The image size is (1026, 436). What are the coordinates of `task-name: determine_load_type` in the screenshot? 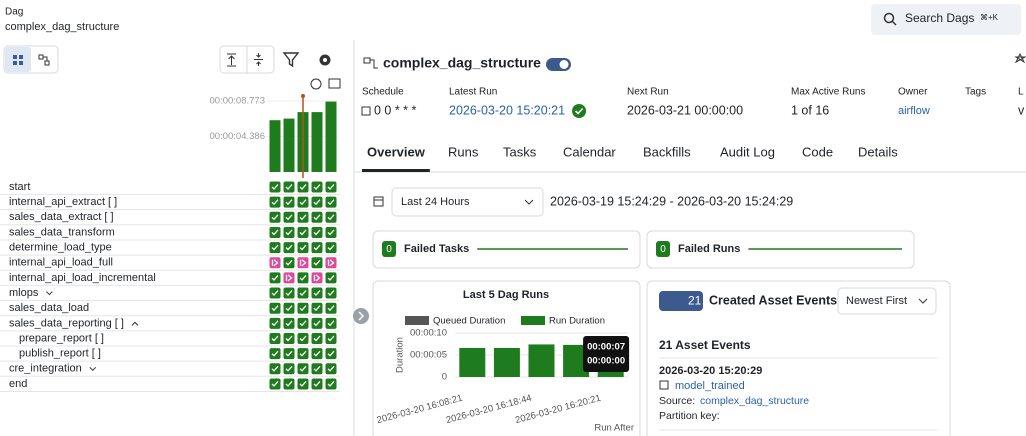 It's located at (60, 248).